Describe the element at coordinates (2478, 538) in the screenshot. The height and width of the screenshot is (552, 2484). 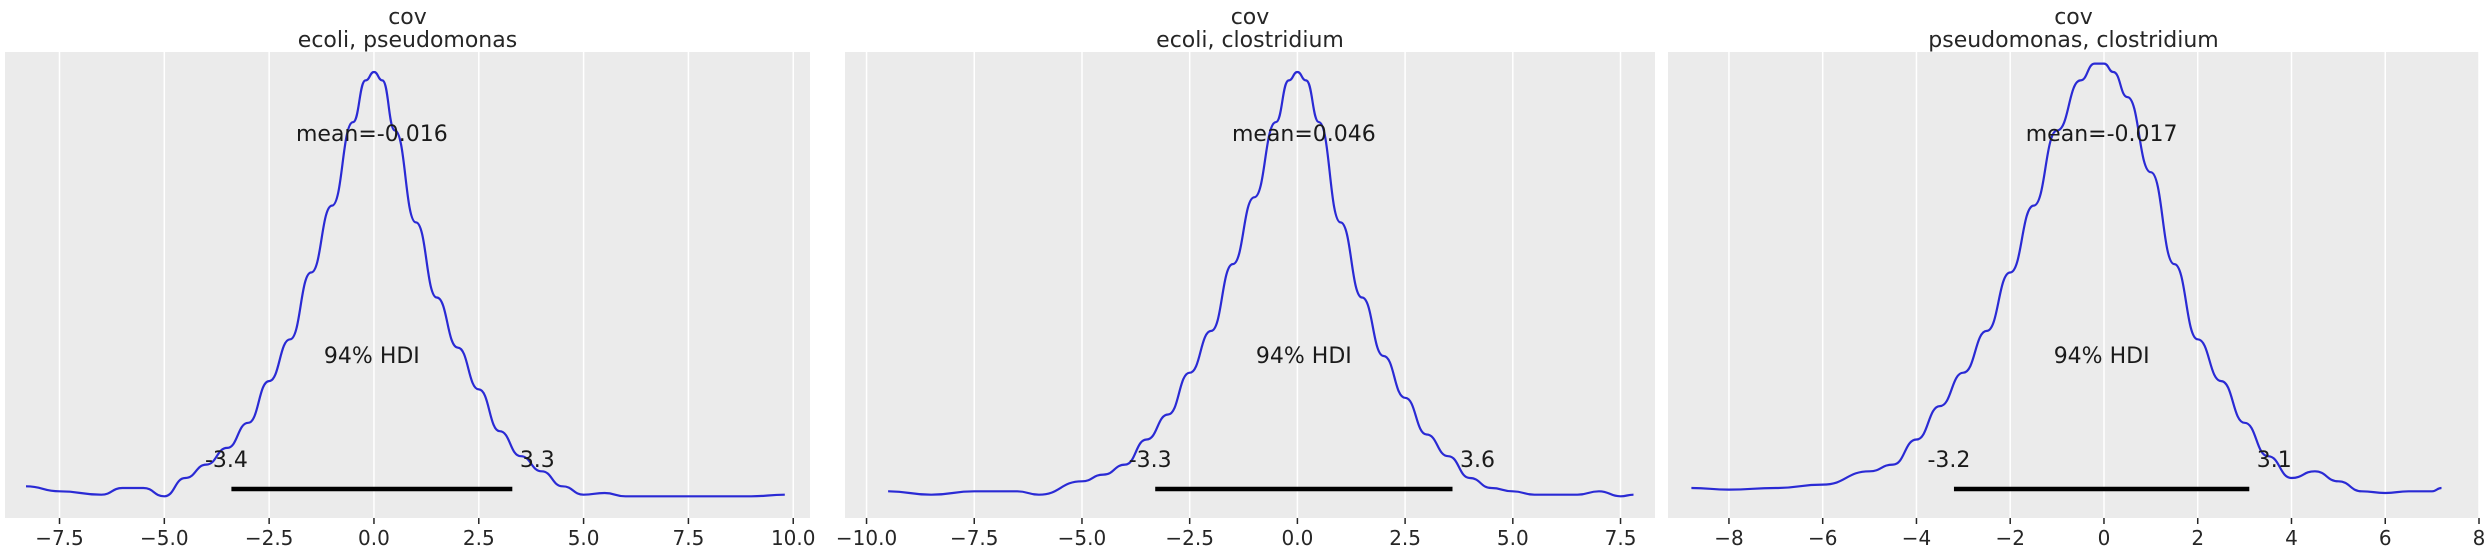
I see `x-tick-label: 8` at that location.